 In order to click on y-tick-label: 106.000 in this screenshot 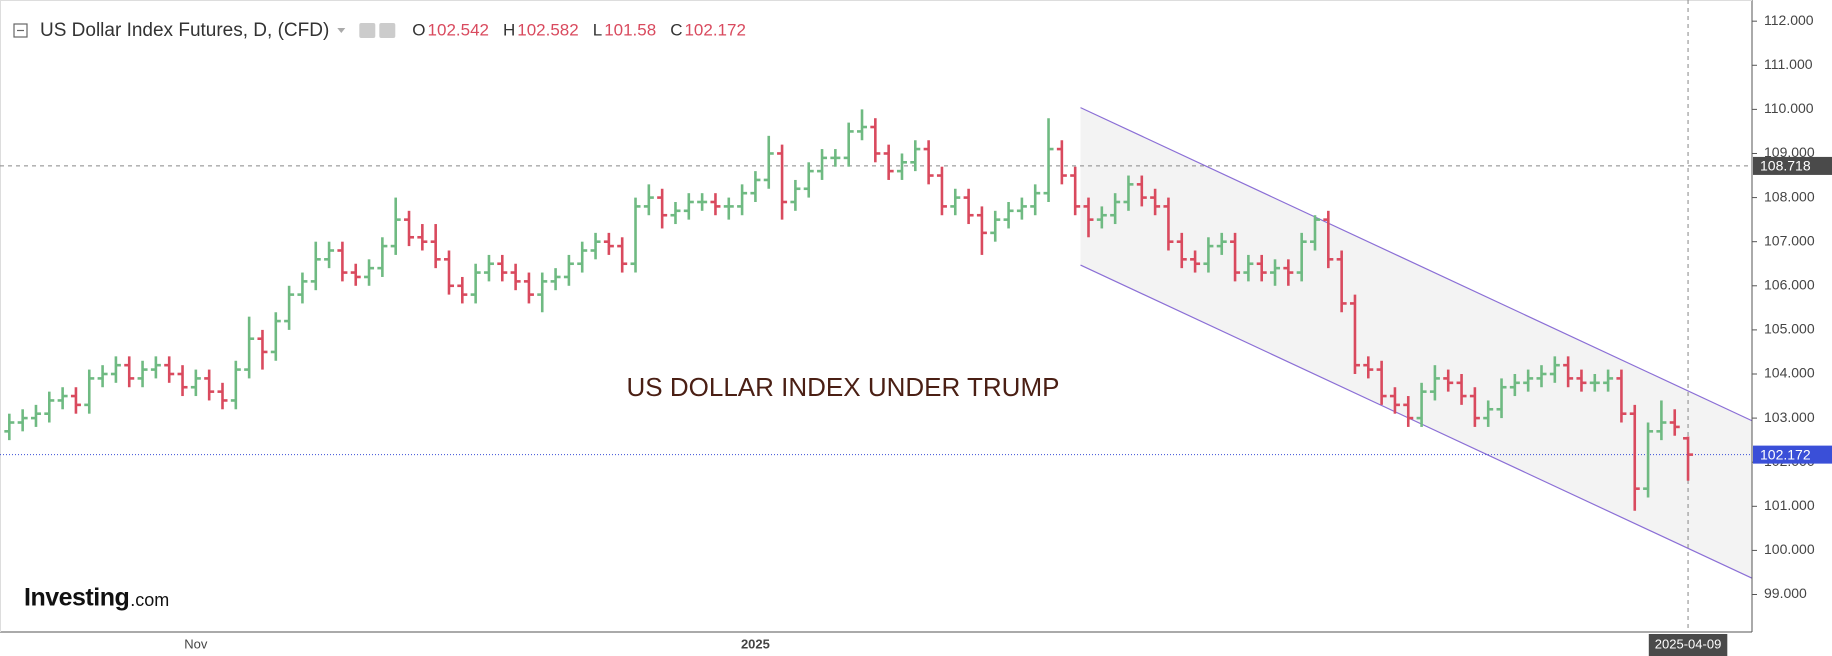, I will do `click(1789, 284)`.